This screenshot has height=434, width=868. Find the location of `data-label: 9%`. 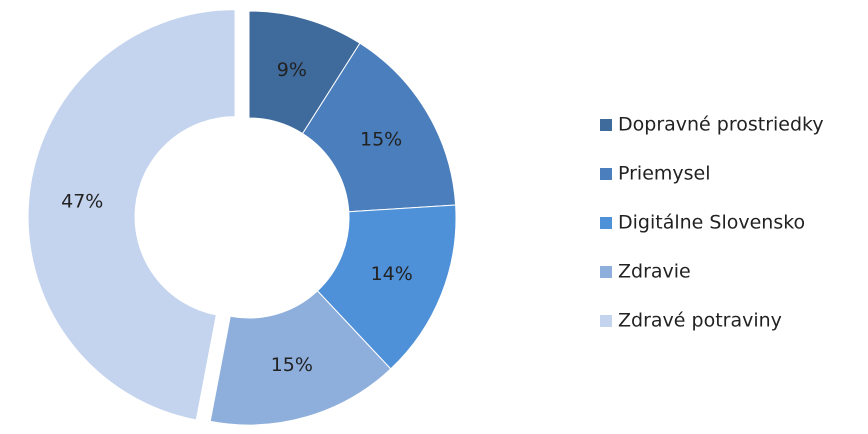

data-label: 9% is located at coordinates (292, 70).